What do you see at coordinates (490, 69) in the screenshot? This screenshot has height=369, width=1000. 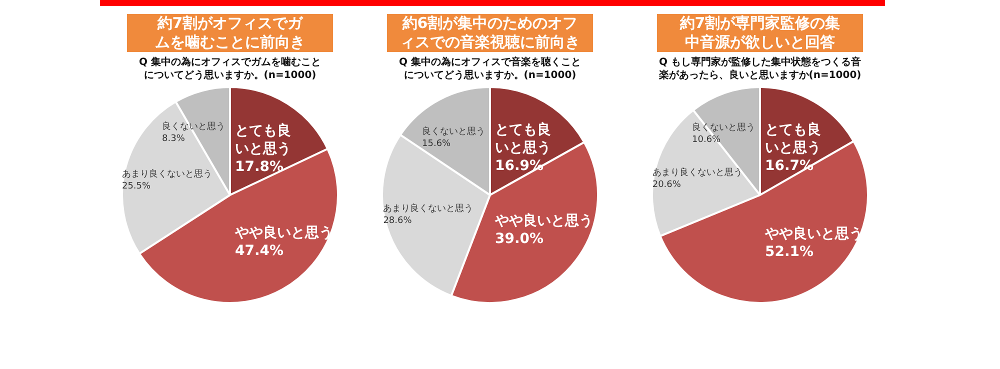 I see `chart-subtitle: Q 集中の為にオフィスで音楽を聴くことについてどう思いますか。(n=1000)` at bounding box center [490, 69].